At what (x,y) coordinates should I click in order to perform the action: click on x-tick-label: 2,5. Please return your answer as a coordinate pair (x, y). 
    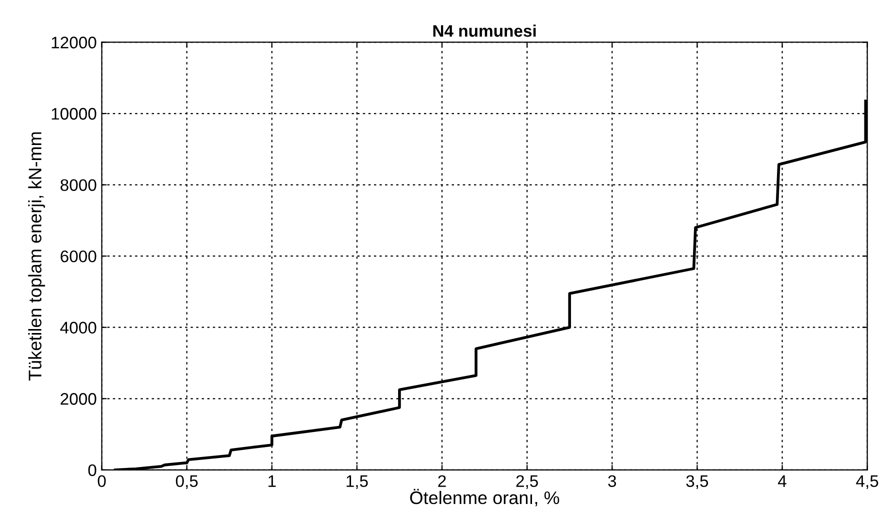
    Looking at the image, I should click on (527, 482).